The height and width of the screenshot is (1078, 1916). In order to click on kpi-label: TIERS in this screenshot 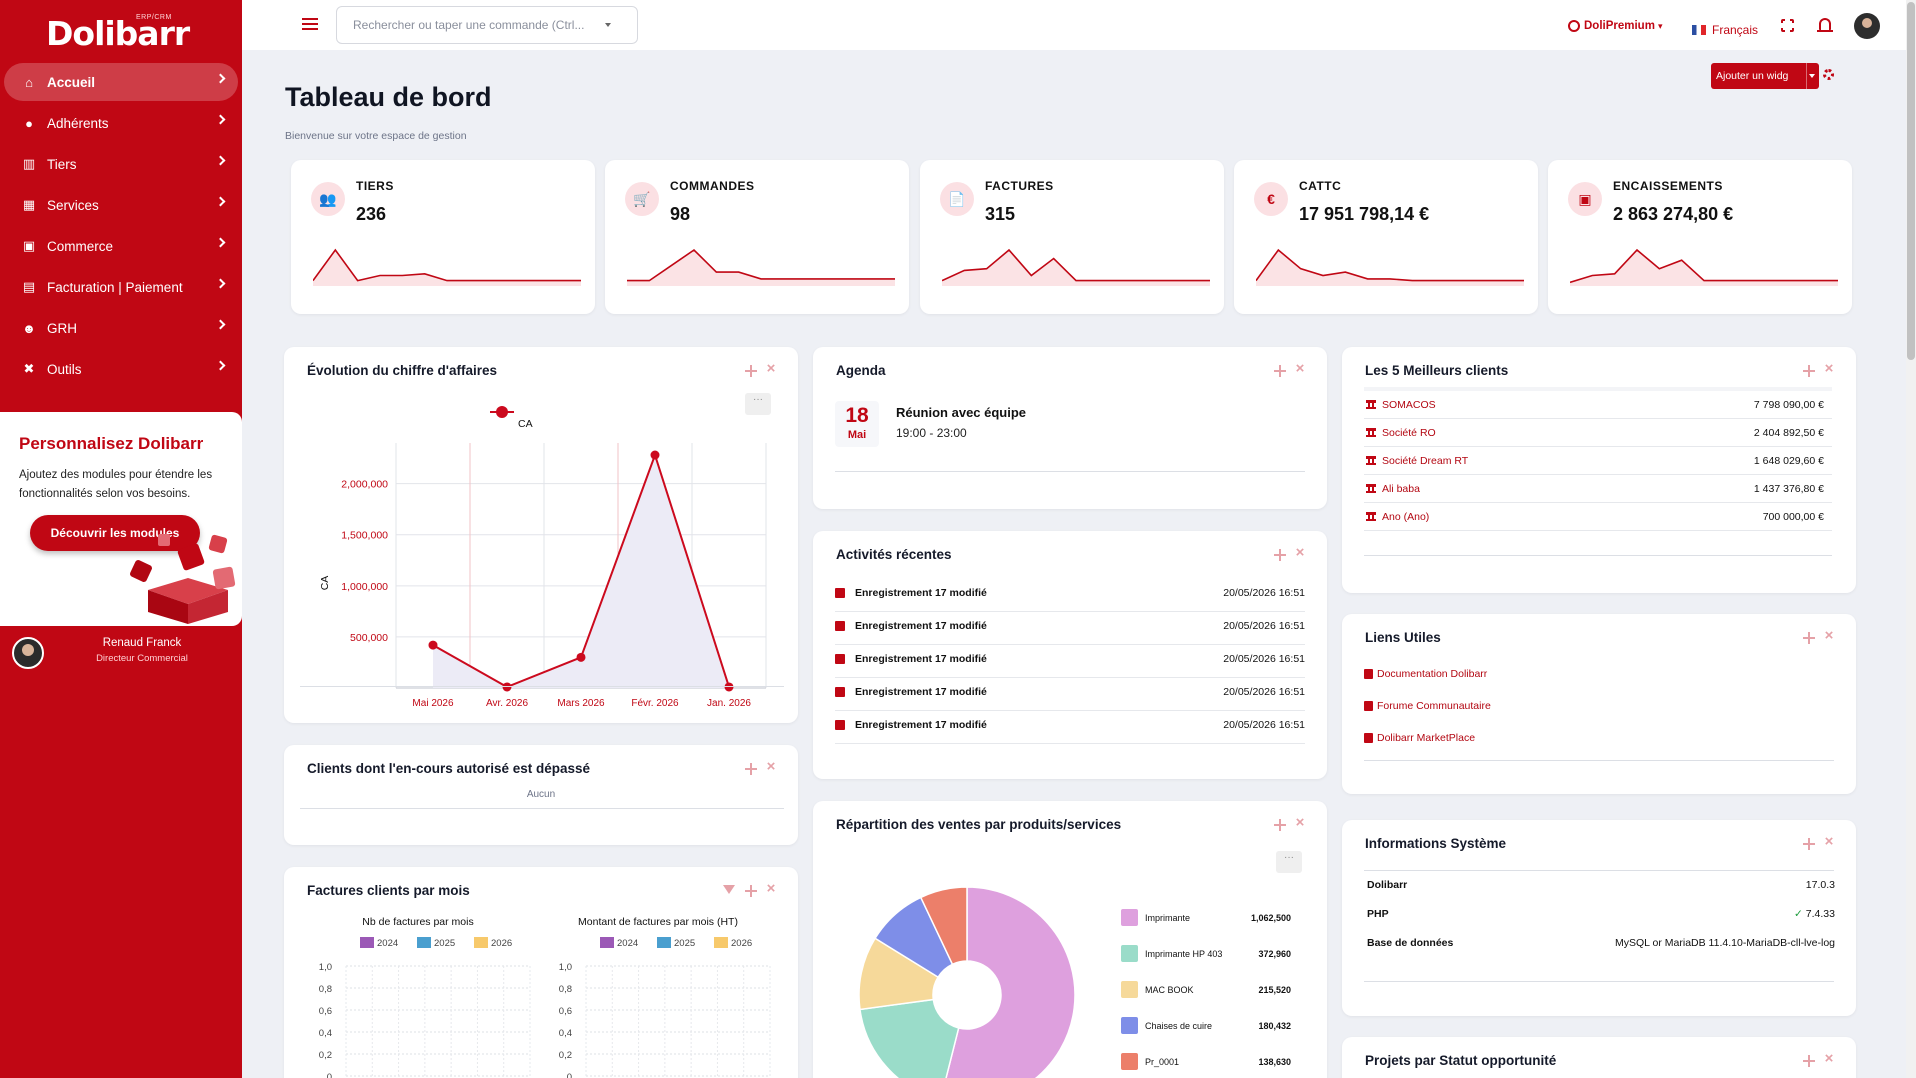, I will do `click(375, 186)`.